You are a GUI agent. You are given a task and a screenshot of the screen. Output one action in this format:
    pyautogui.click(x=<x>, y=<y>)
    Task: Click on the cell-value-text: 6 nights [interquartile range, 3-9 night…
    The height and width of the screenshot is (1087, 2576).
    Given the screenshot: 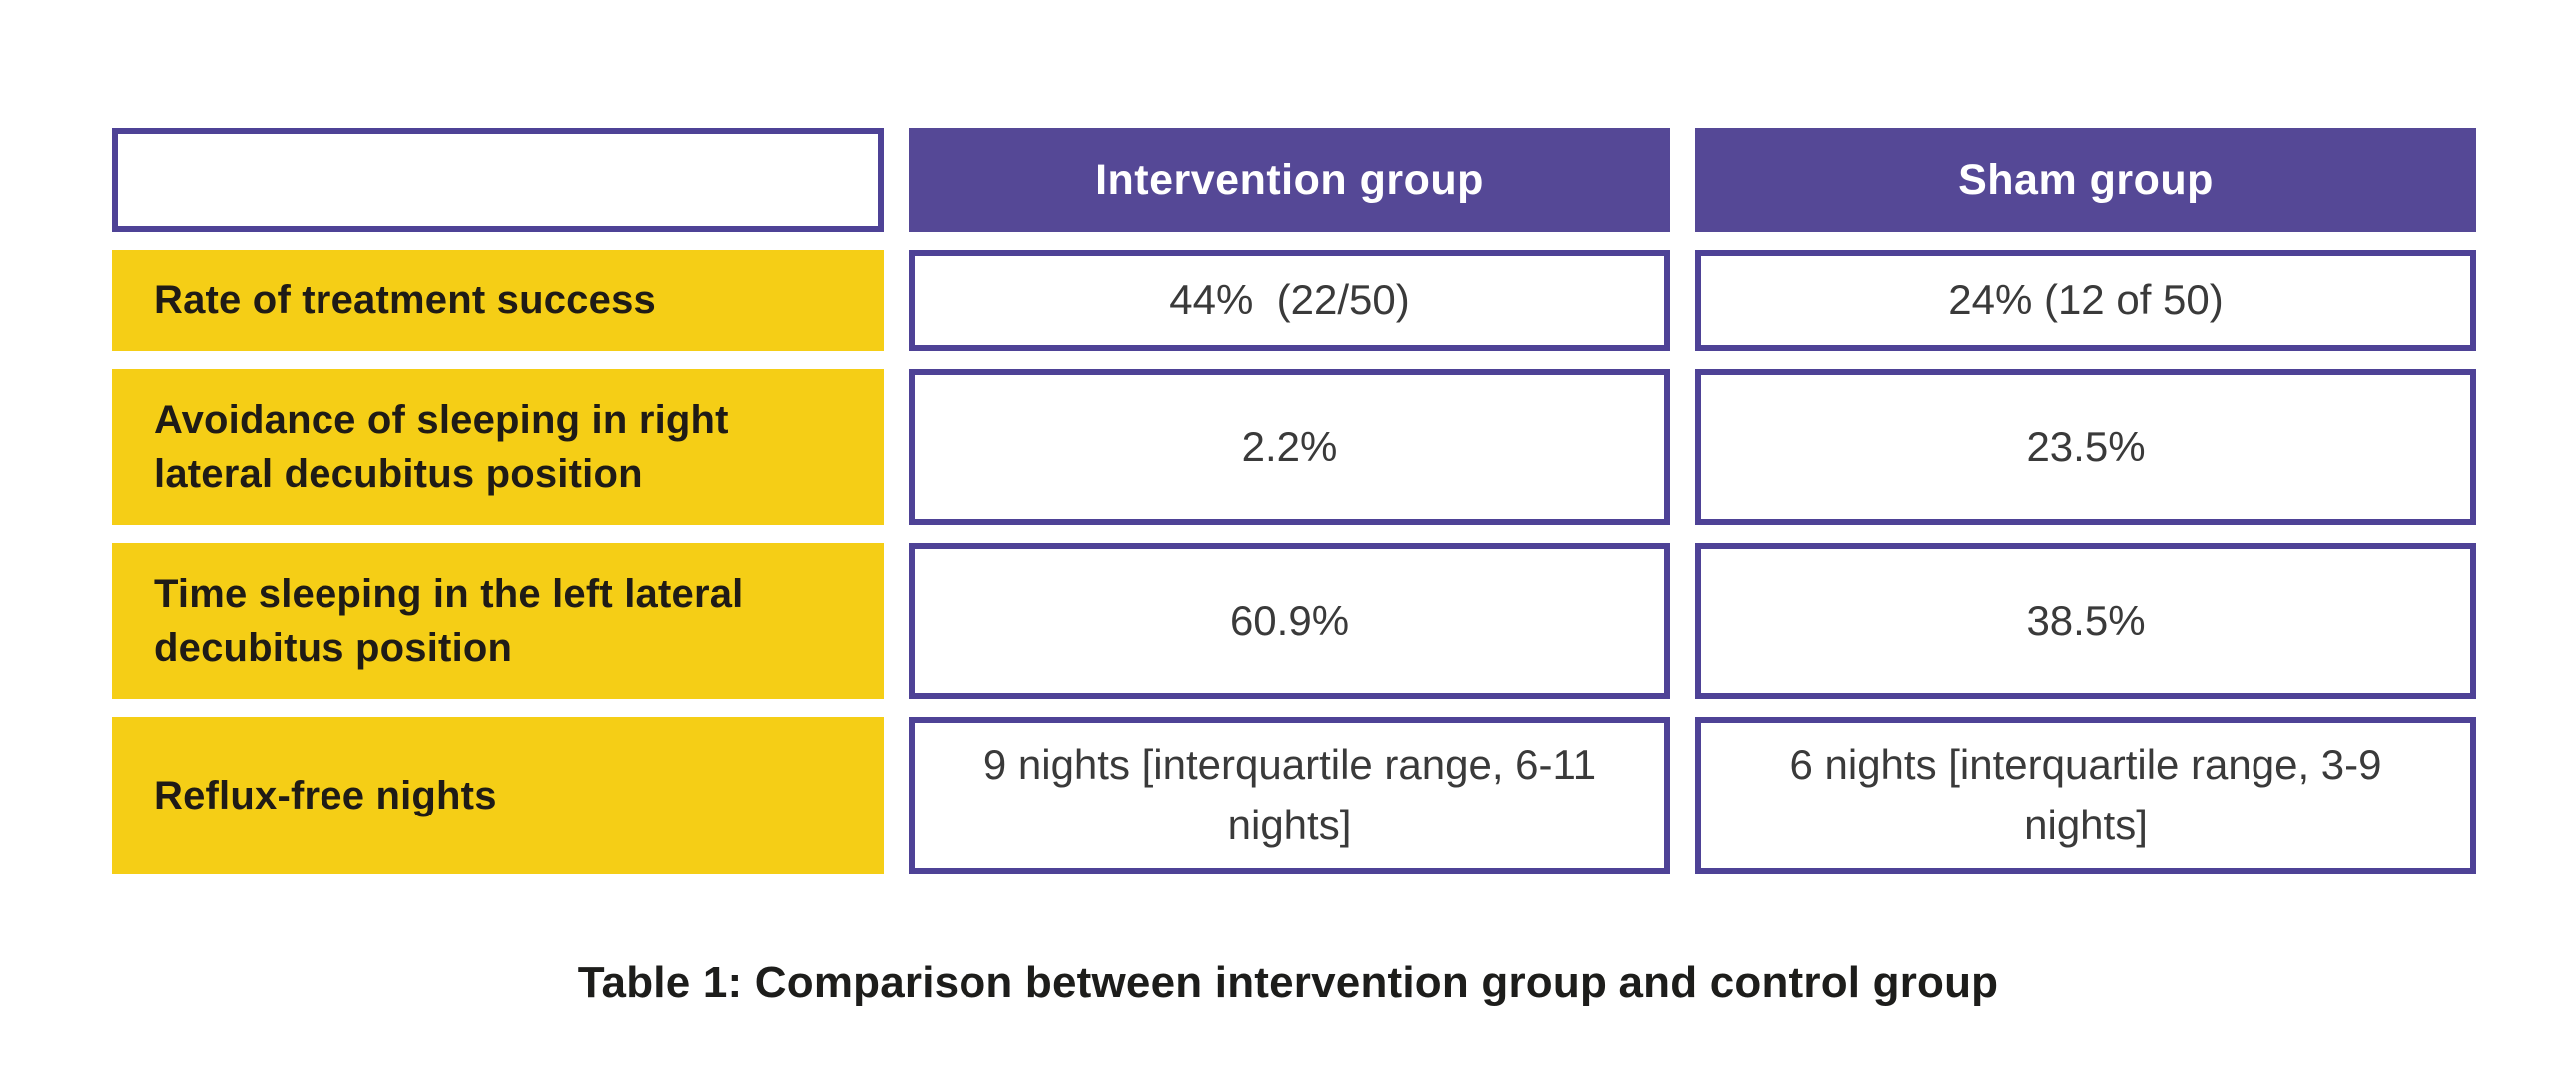 What is the action you would take?
    pyautogui.click(x=2091, y=794)
    